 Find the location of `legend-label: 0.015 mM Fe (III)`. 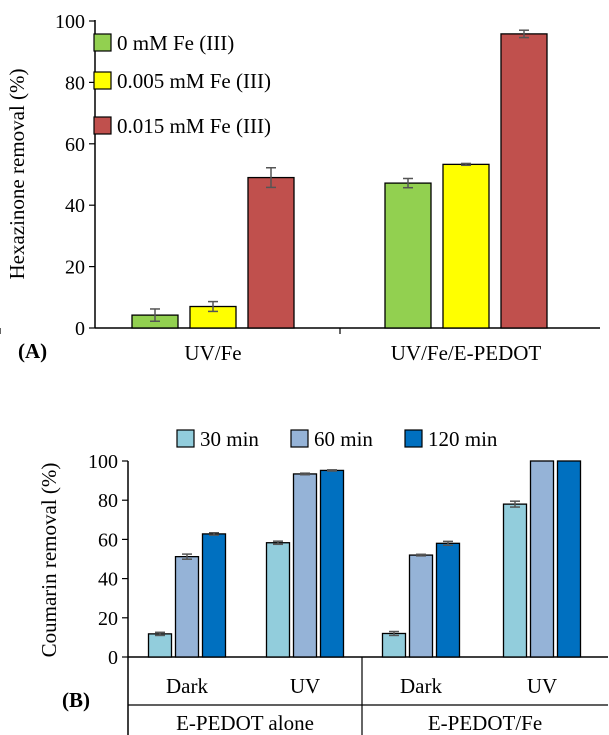

legend-label: 0.015 mM Fe (III) is located at coordinates (194, 126).